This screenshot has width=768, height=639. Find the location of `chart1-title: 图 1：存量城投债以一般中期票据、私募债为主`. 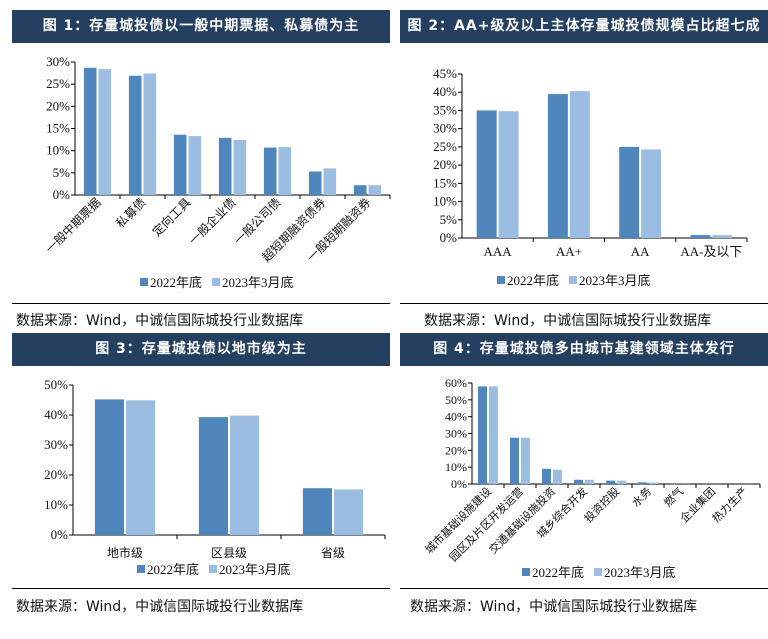

chart1-title: 图 1：存量城投债以一般中期票据、私募债为主 is located at coordinates (201, 26).